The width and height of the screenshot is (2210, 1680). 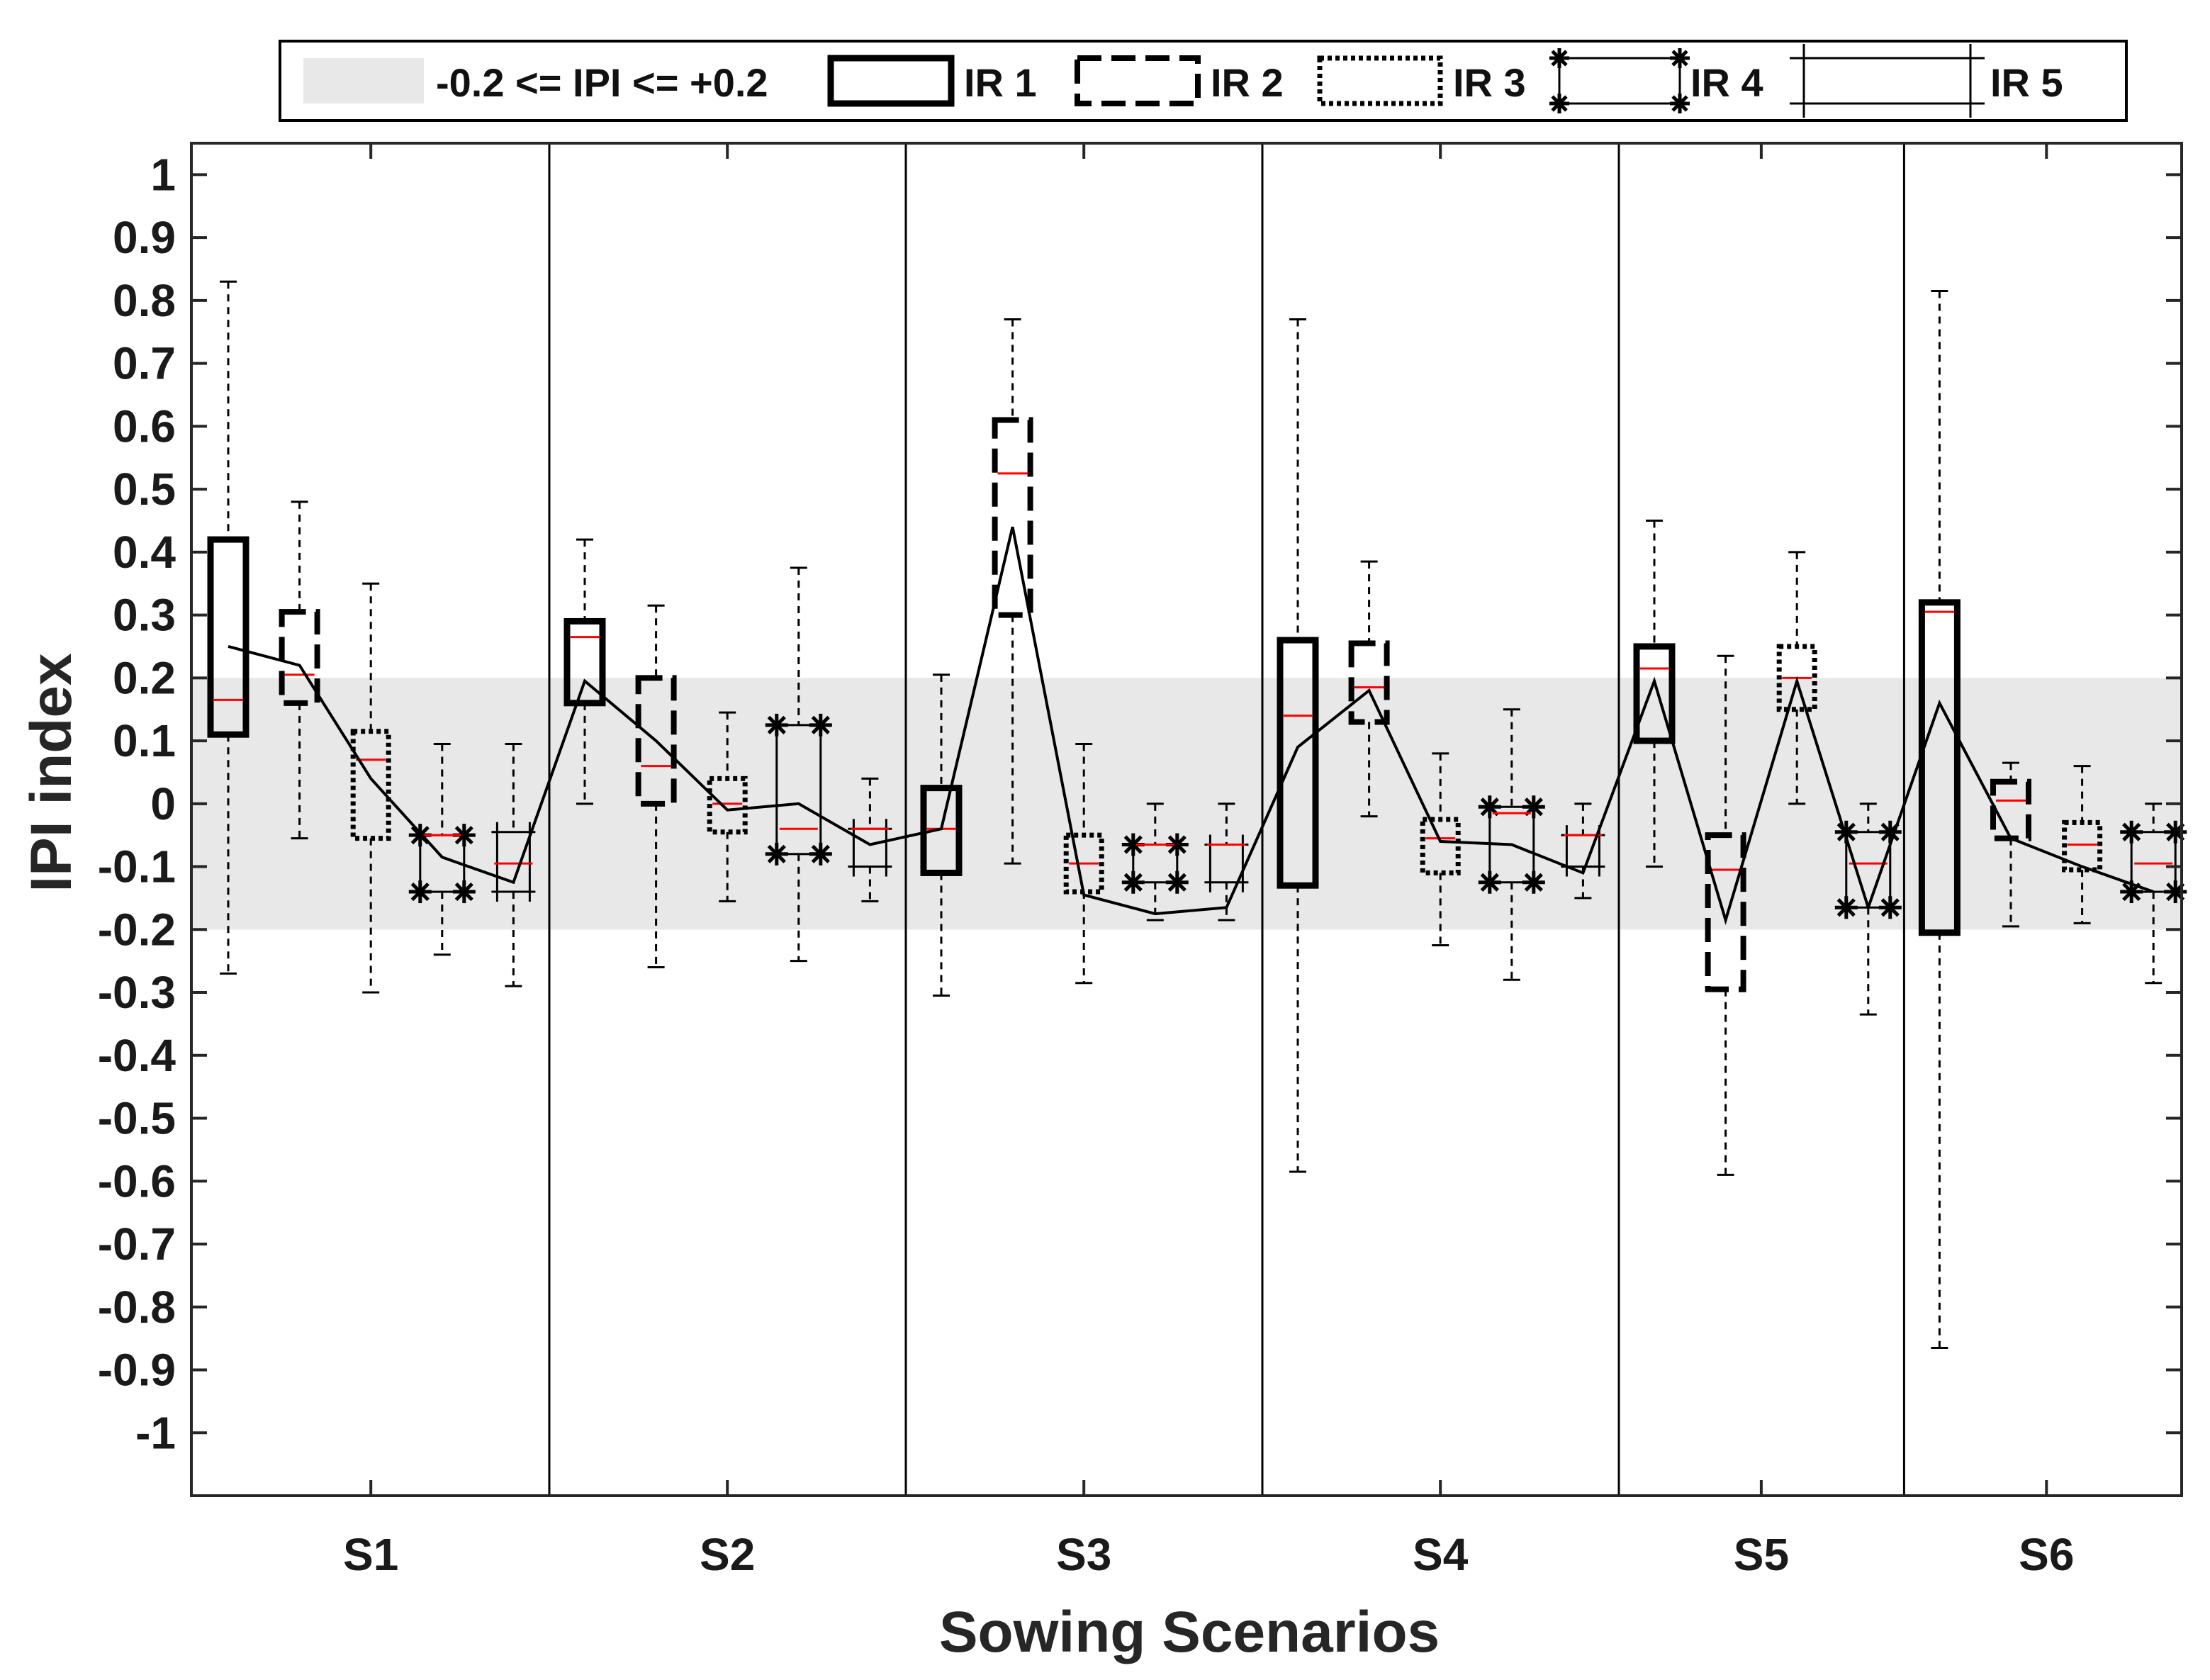 I want to click on box-s2-ir2, so click(x=656, y=786).